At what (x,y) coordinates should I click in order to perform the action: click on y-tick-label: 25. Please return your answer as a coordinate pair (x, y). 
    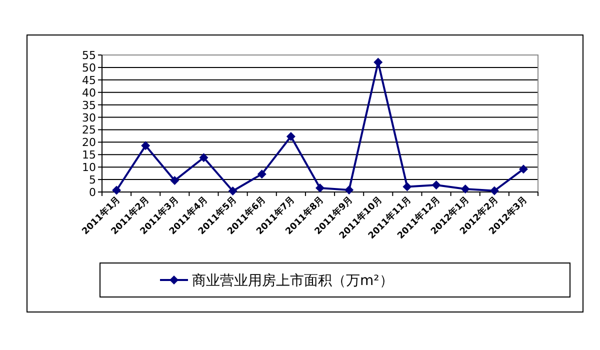
    Looking at the image, I should click on (89, 130).